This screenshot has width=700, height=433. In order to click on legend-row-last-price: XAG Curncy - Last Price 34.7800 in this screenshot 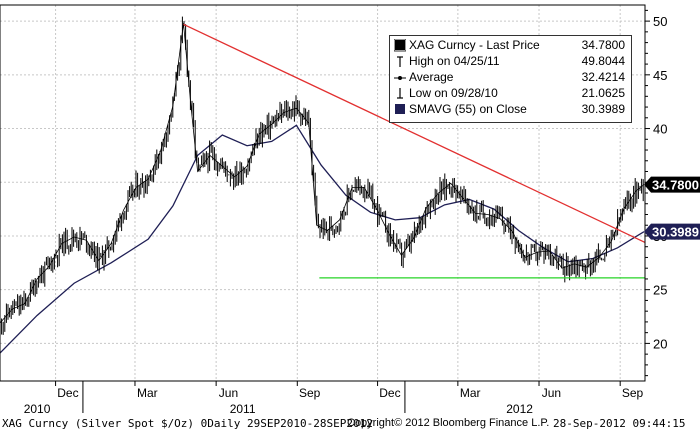, I will do `click(509, 46)`.